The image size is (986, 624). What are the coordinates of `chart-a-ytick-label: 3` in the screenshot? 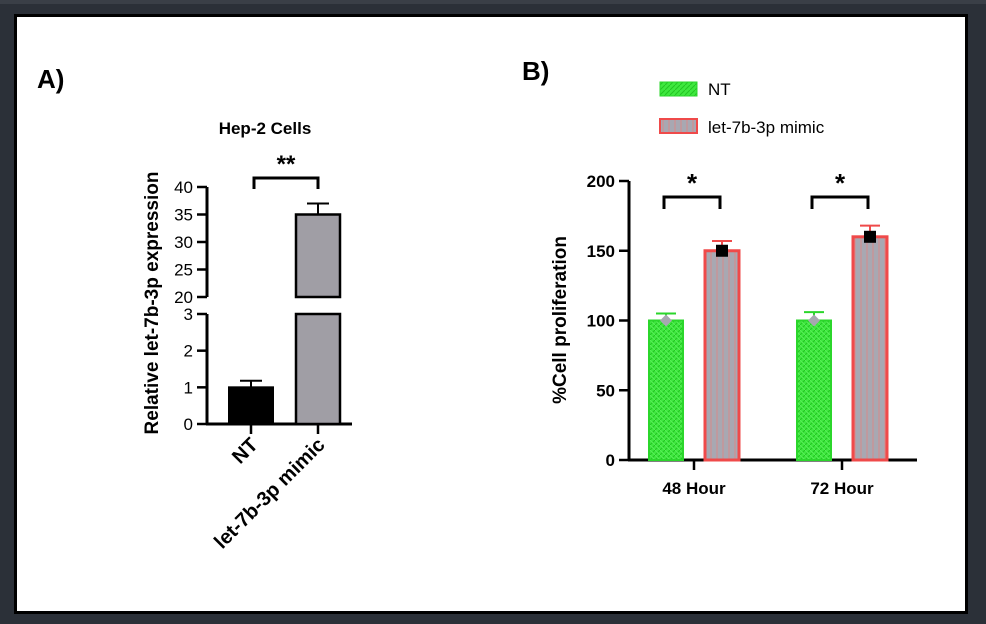 It's located at (188, 314).